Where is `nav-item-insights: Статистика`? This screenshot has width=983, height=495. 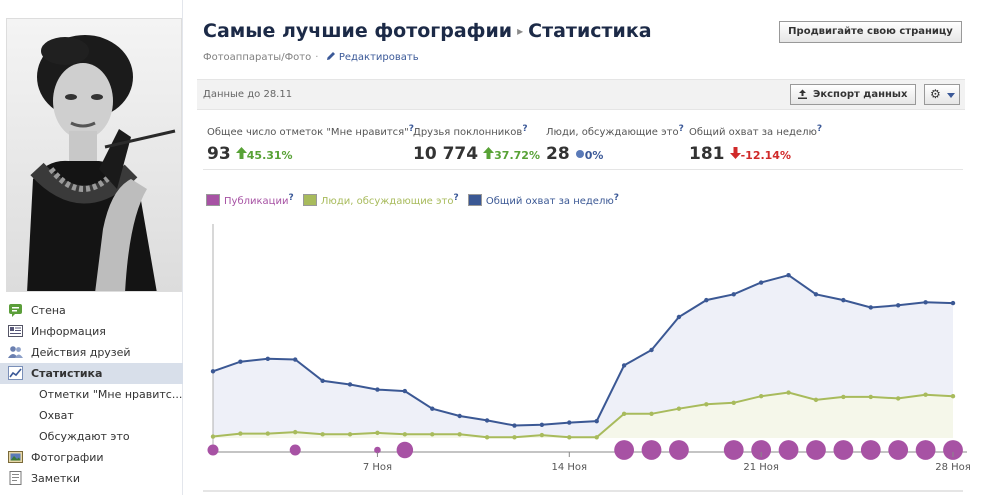 nav-item-insights: Статистика is located at coordinates (91, 373).